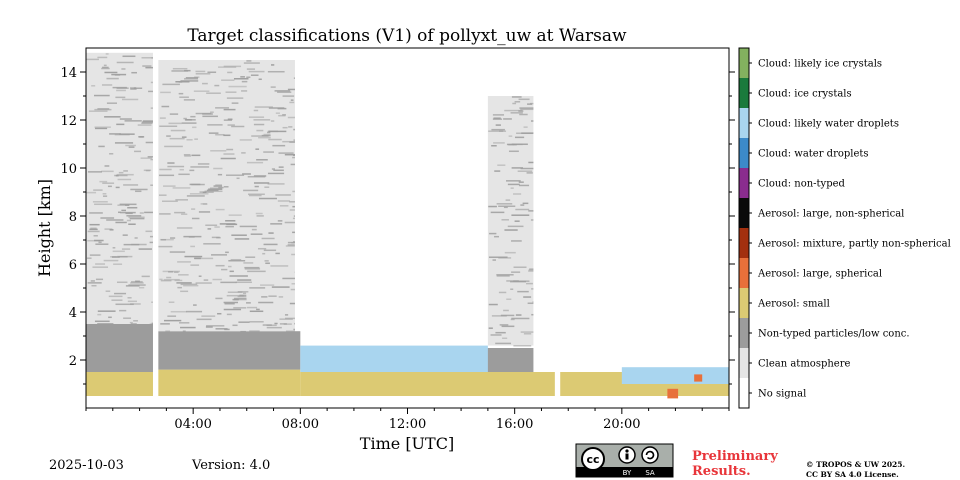 The height and width of the screenshot is (480, 960). Describe the element at coordinates (86, 465) in the screenshot. I see `date-label: 2025-10-03` at that location.